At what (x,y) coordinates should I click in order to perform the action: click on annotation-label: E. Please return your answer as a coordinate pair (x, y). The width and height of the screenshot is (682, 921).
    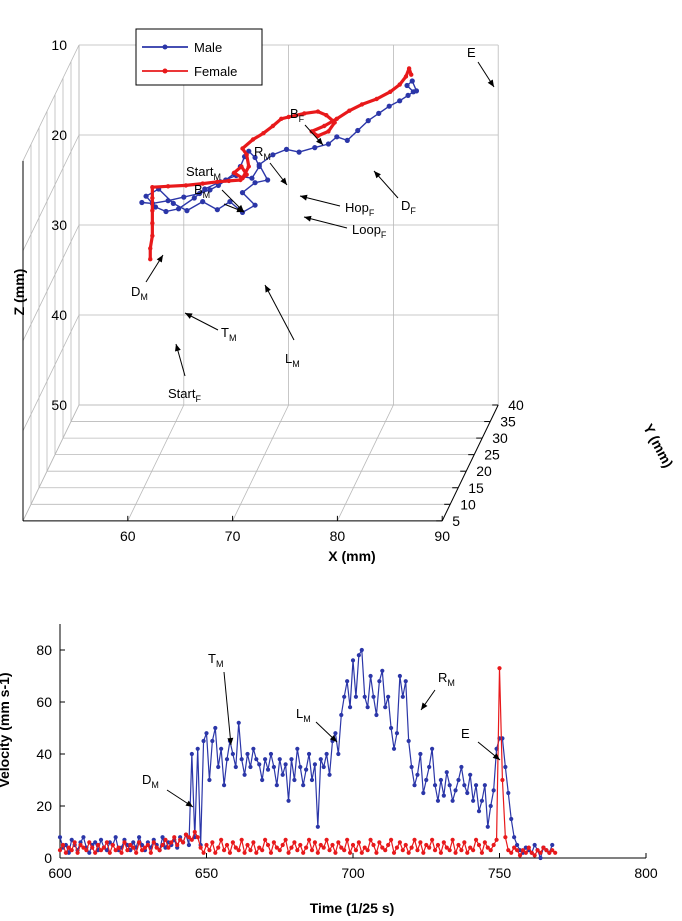
    Looking at the image, I should click on (465, 733).